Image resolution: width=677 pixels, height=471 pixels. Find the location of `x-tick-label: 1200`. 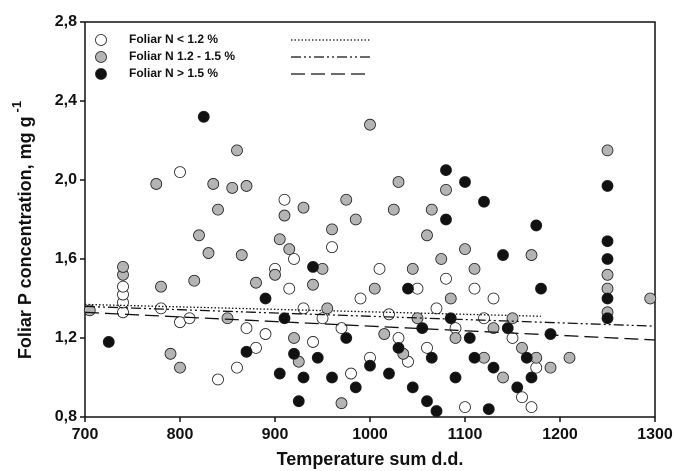

x-tick-label: 1200 is located at coordinates (560, 434).